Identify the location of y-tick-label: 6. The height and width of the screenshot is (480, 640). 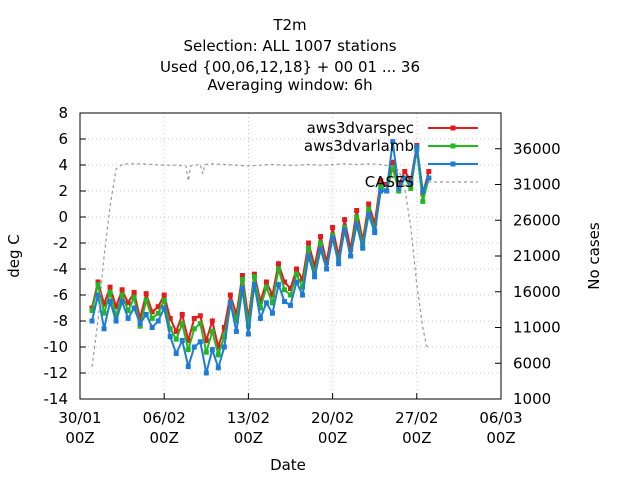
(63, 139).